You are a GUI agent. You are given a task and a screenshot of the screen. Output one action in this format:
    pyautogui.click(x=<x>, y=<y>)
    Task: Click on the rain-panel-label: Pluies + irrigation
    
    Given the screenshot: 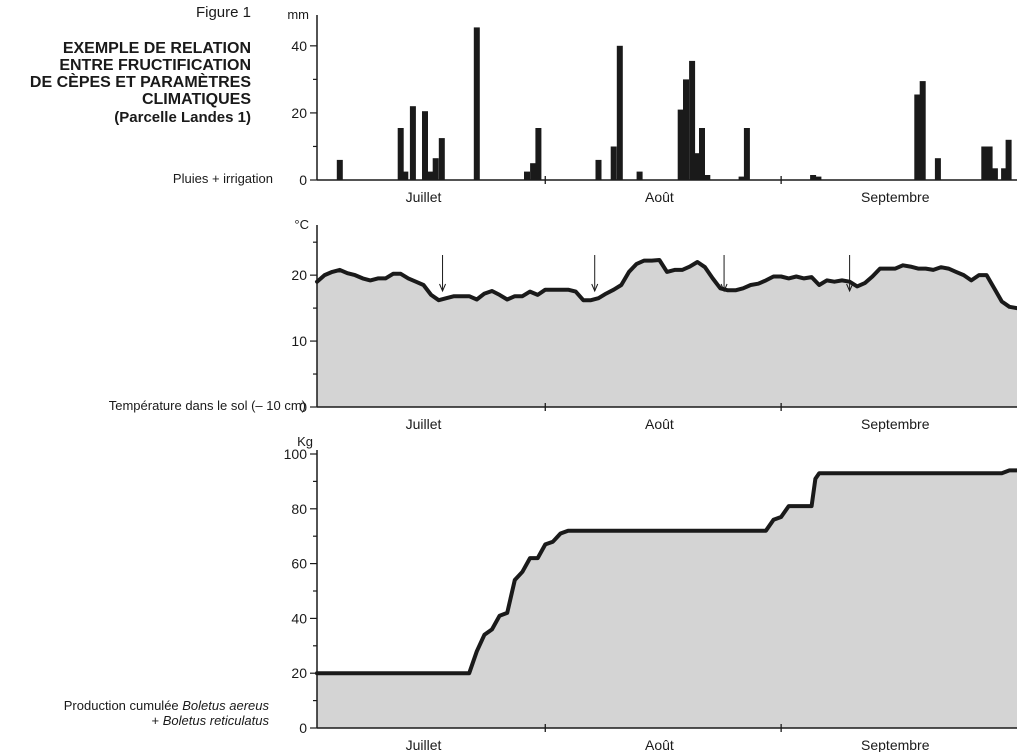 What is the action you would take?
    pyautogui.click(x=222, y=178)
    